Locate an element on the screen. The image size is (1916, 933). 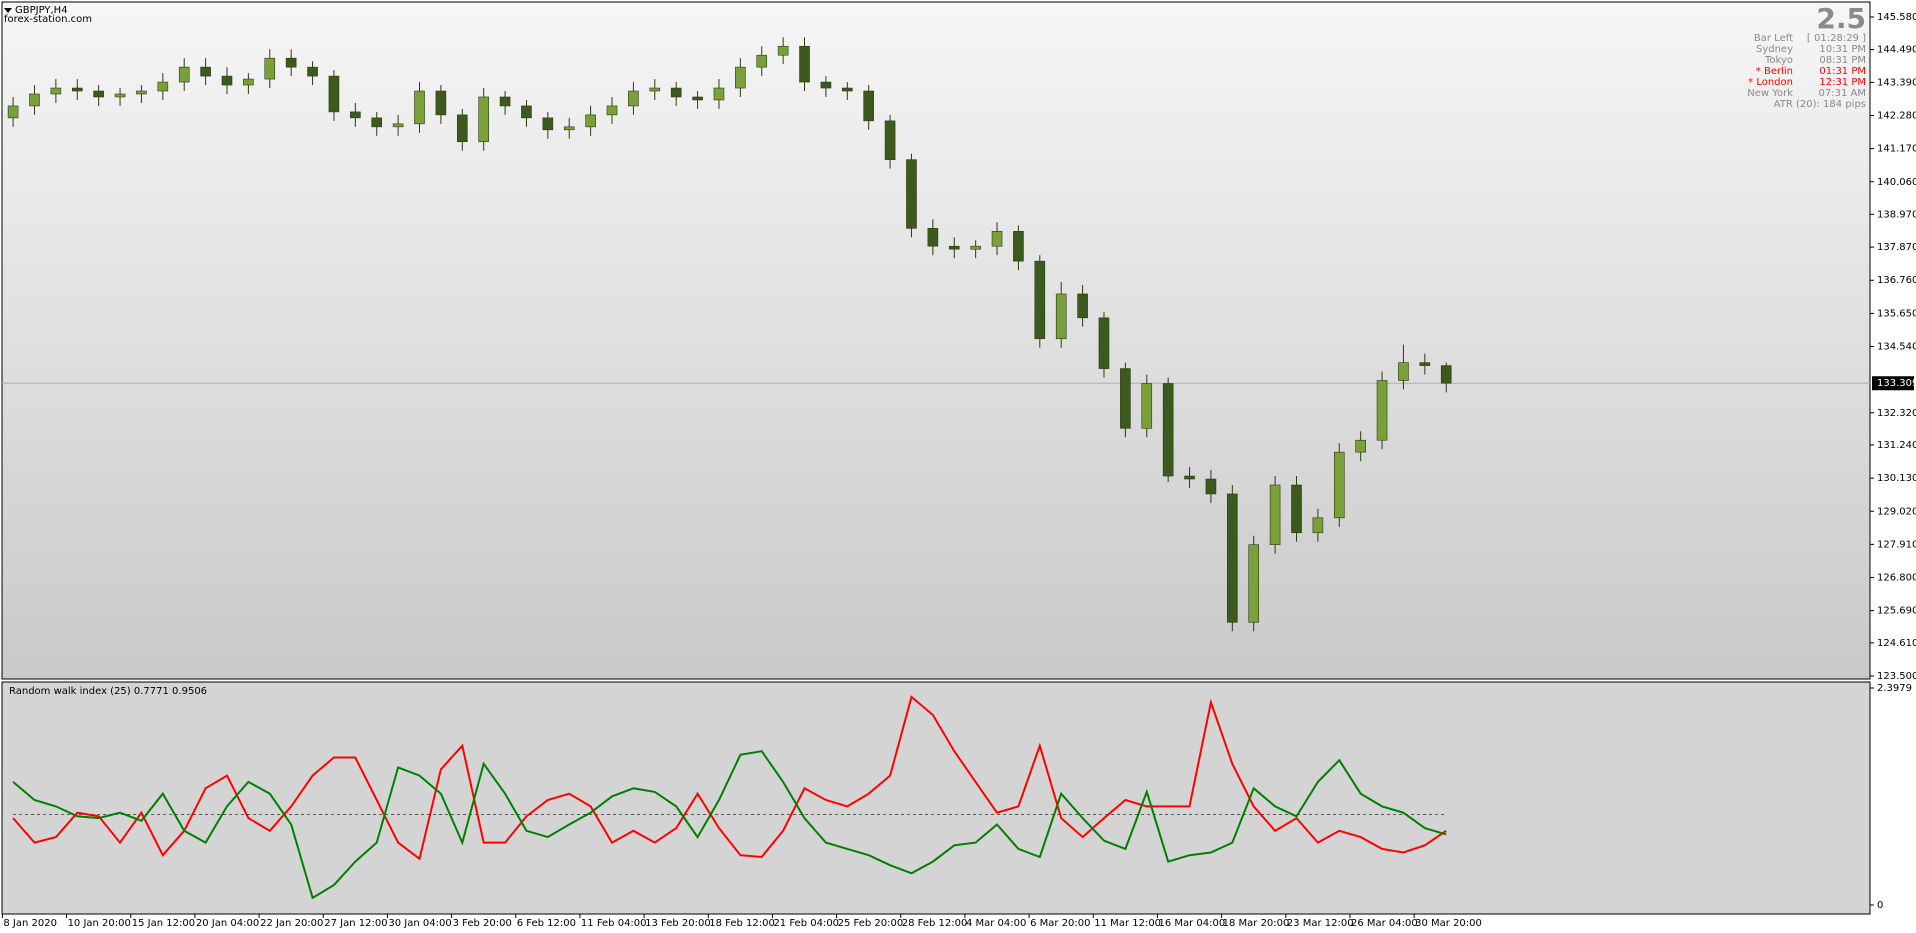
x-tick-label: 21 Feb 04:00 is located at coordinates (806, 923).